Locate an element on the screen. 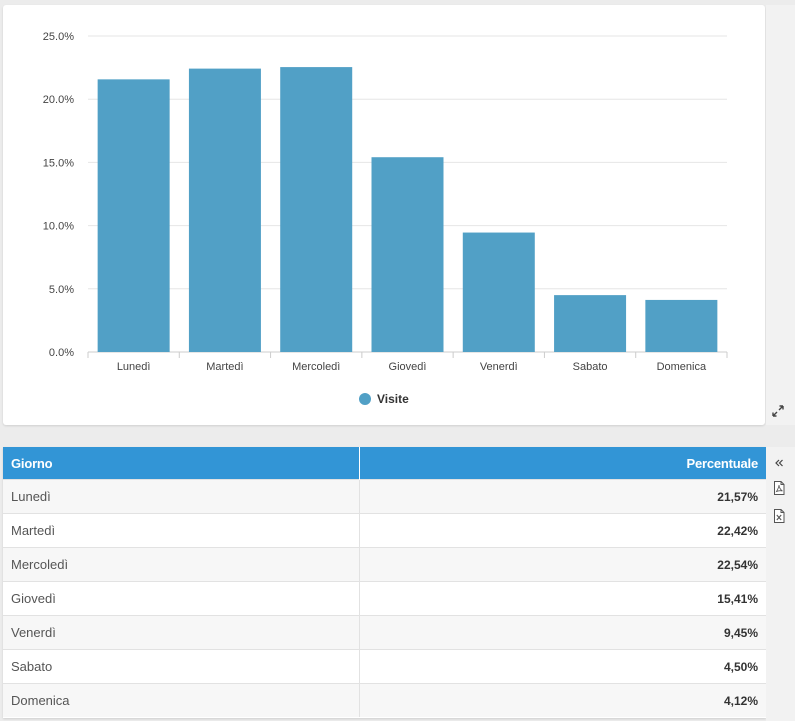 Image resolution: width=795 pixels, height=721 pixels. y-tick-label: 20.0% is located at coordinates (58, 100).